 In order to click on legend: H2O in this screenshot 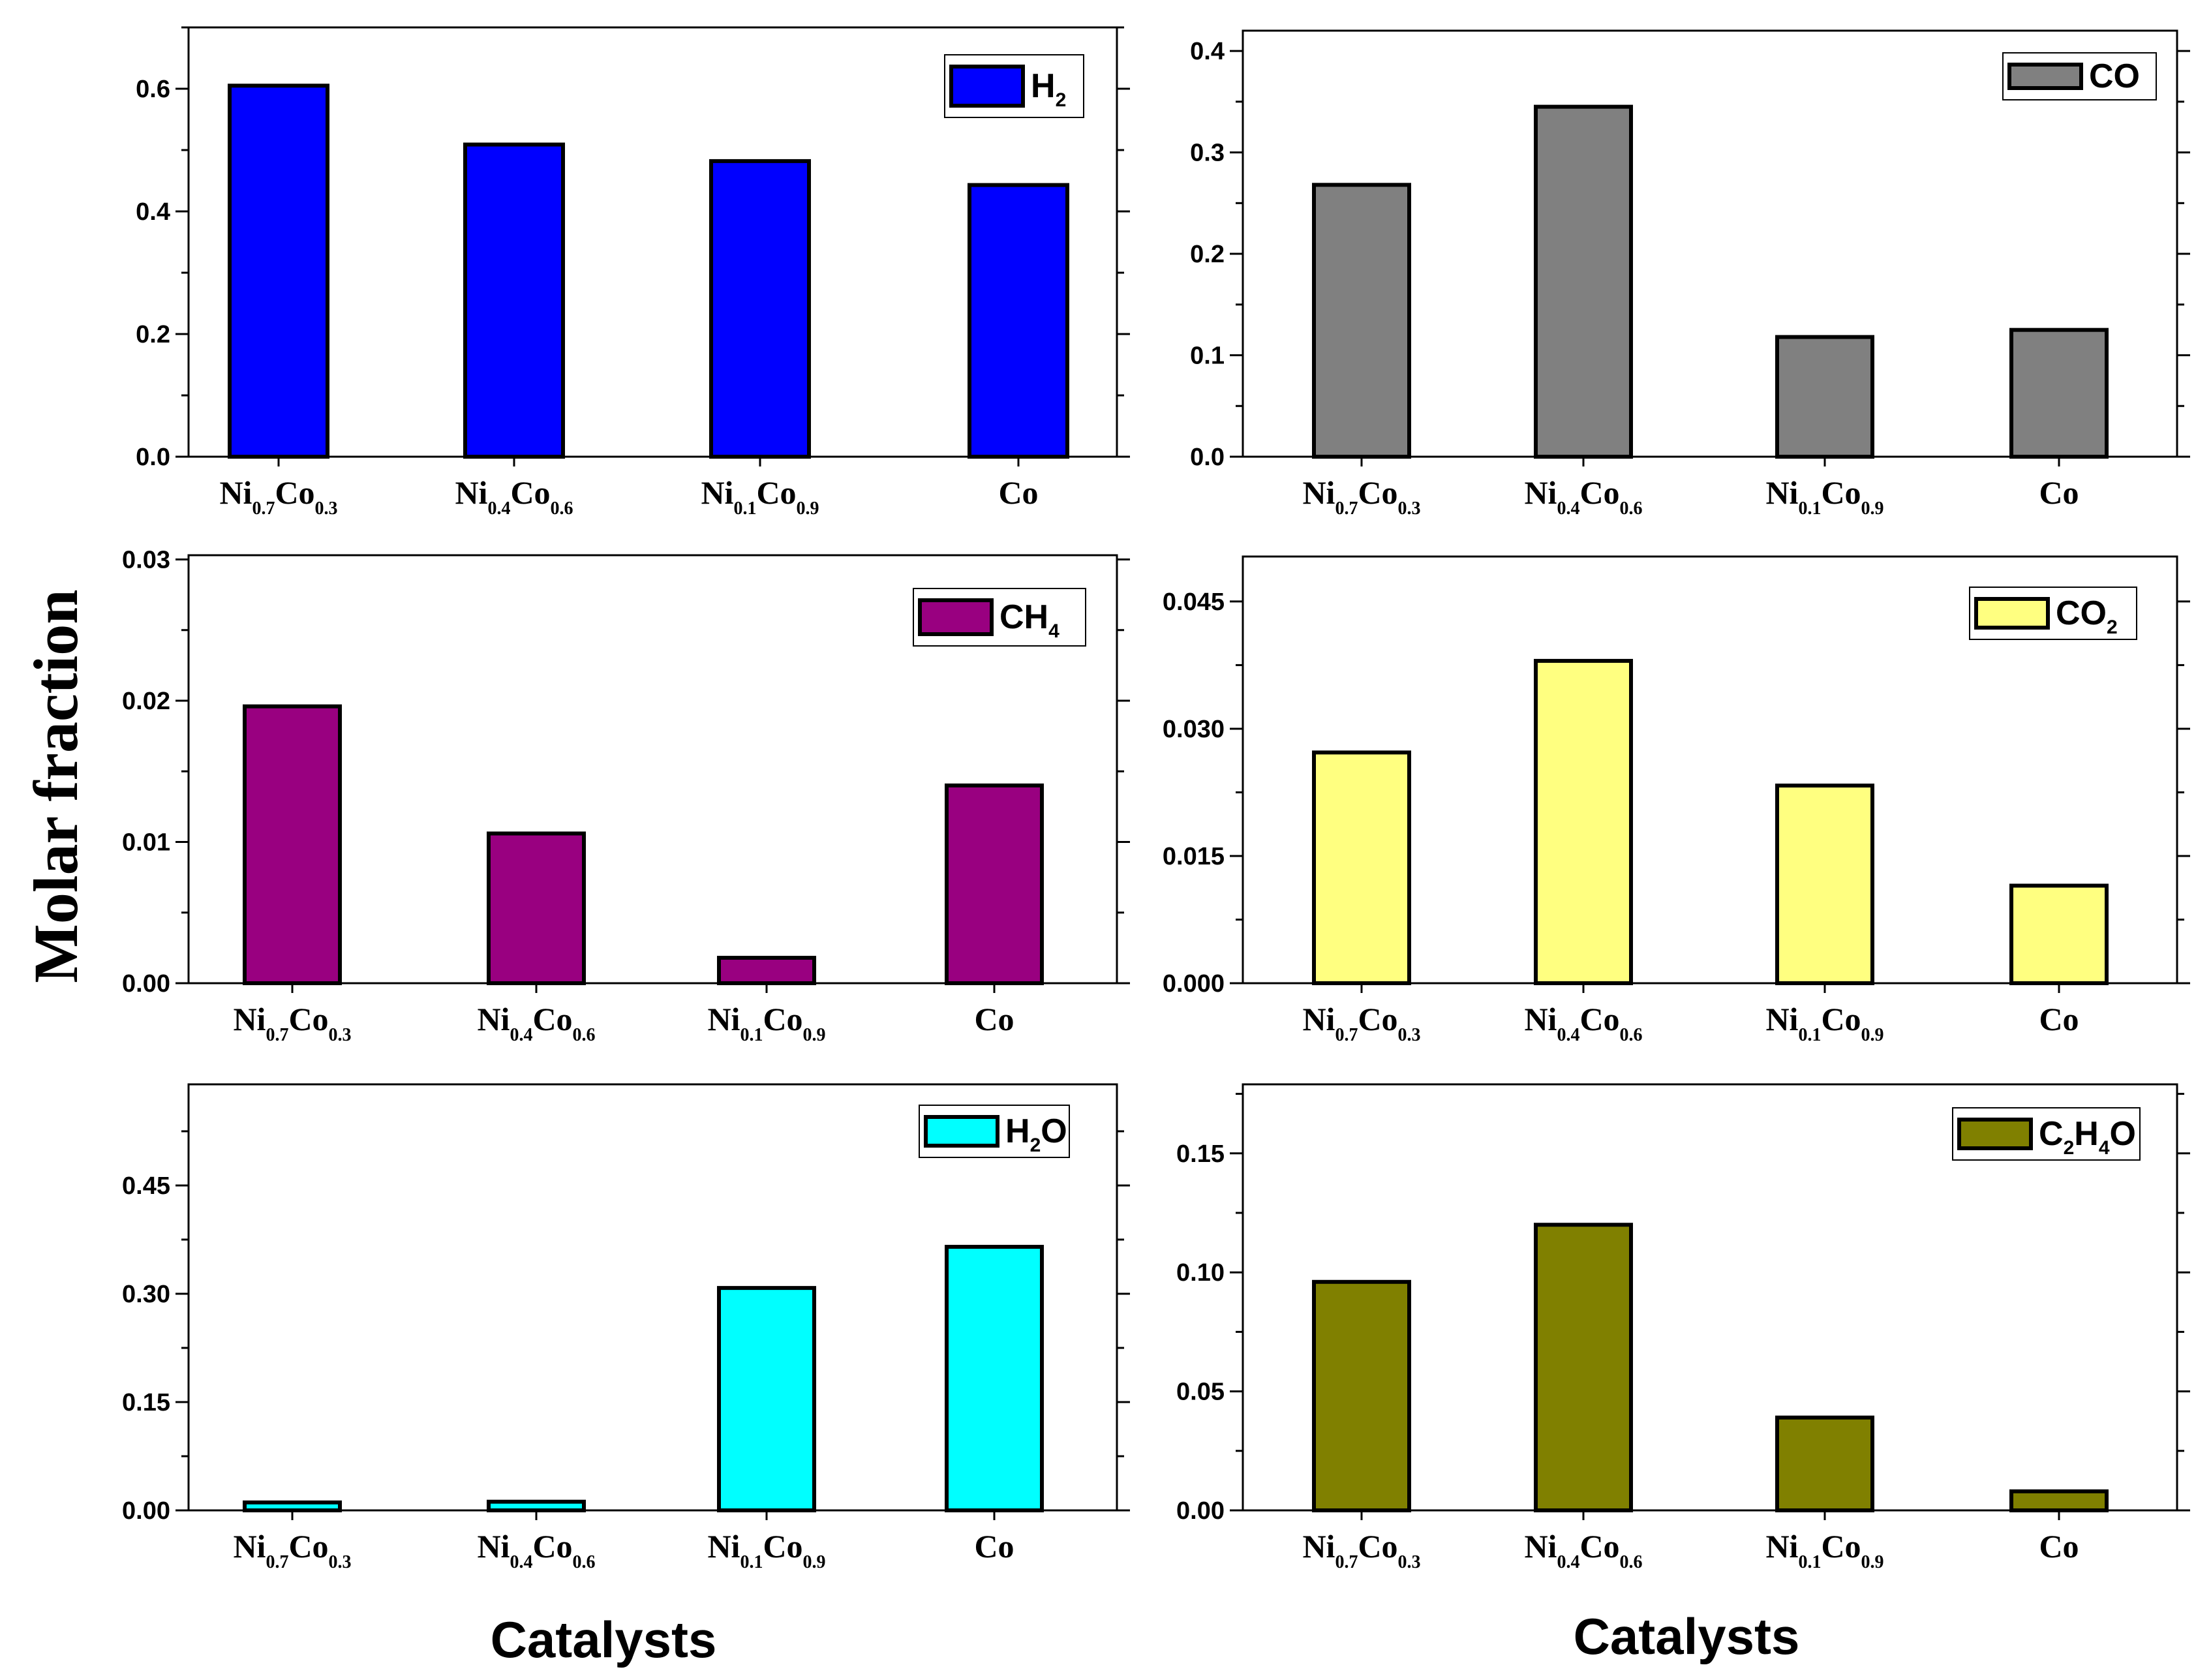, I will do `click(995, 1131)`.